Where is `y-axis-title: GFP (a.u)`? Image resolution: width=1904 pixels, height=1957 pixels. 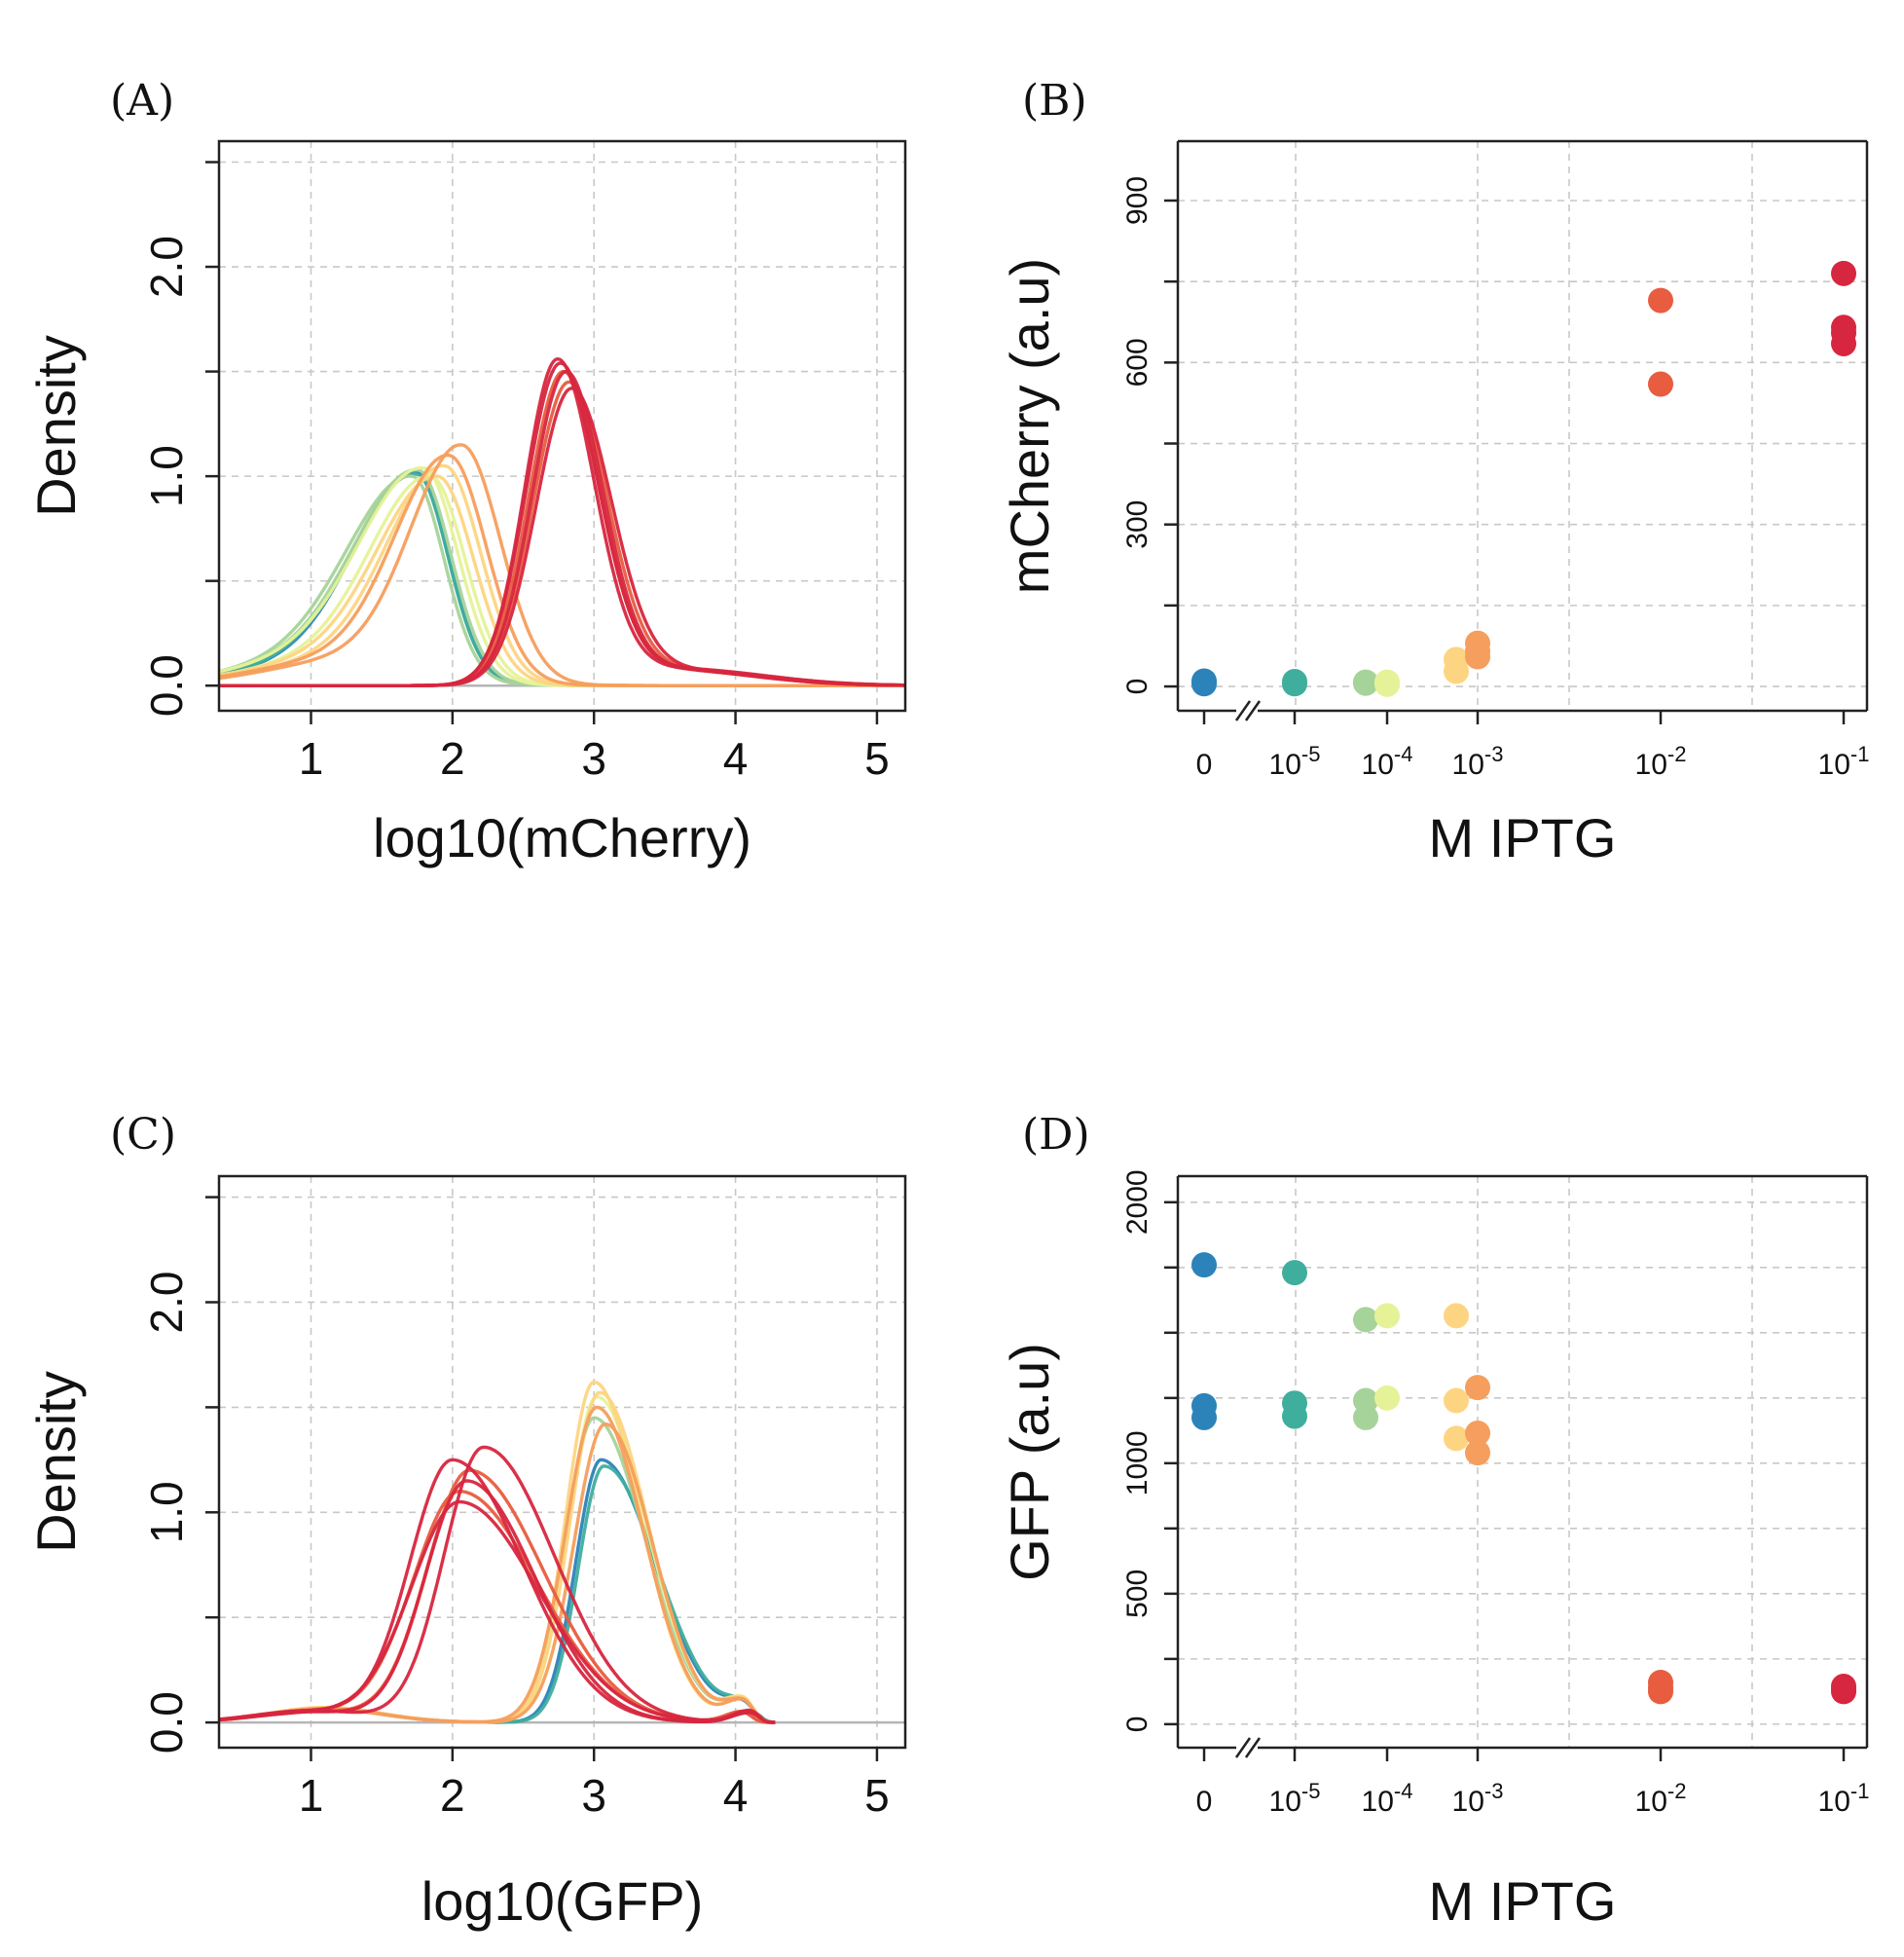 y-axis-title: GFP (a.u) is located at coordinates (1029, 1462).